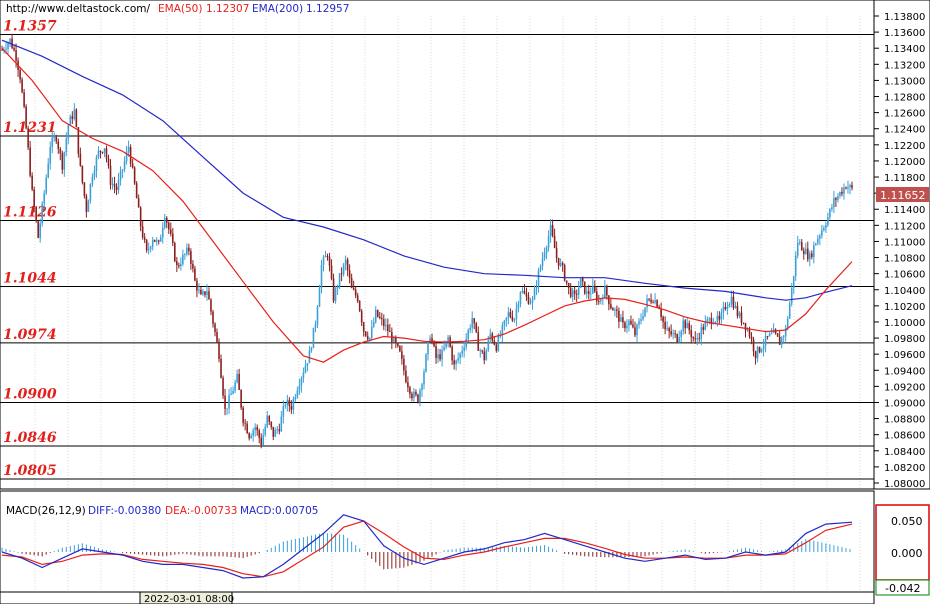  What do you see at coordinates (907, 553) in the screenshot?
I see `macd-tick-000: 0.000` at bounding box center [907, 553].